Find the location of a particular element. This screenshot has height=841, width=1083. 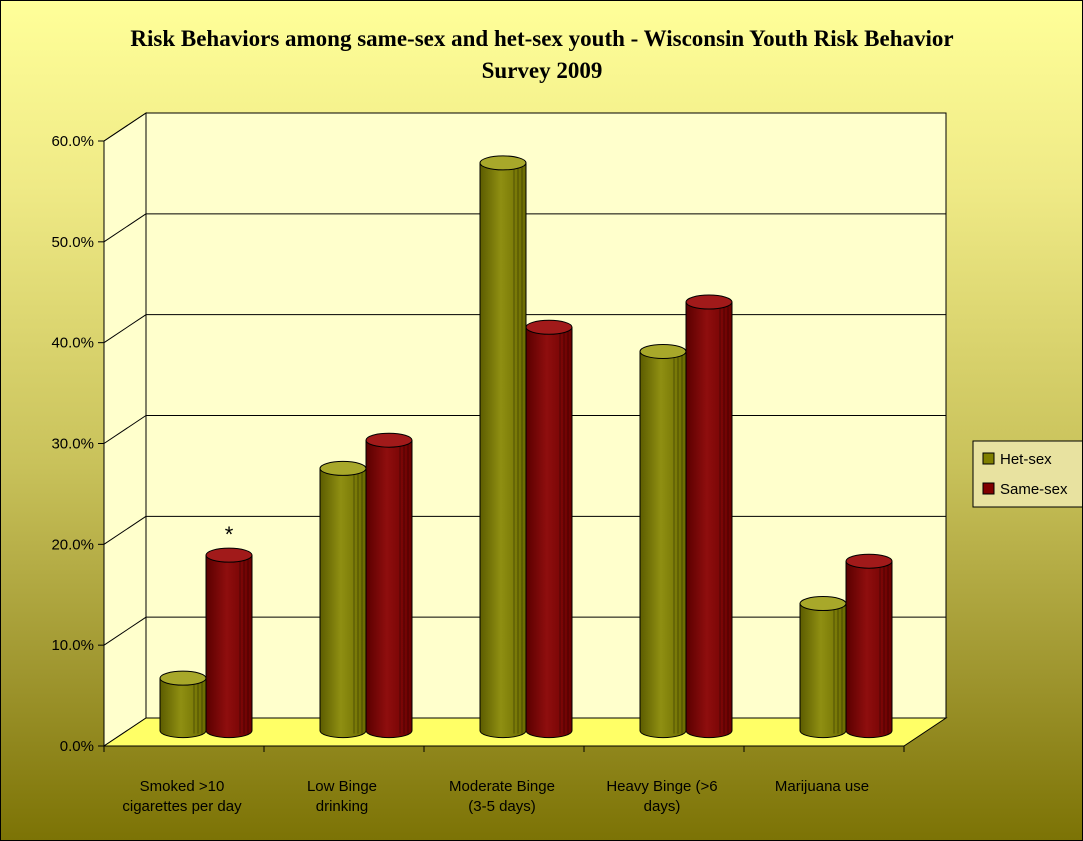

y-tick-label: 60.0% is located at coordinates (72, 141).